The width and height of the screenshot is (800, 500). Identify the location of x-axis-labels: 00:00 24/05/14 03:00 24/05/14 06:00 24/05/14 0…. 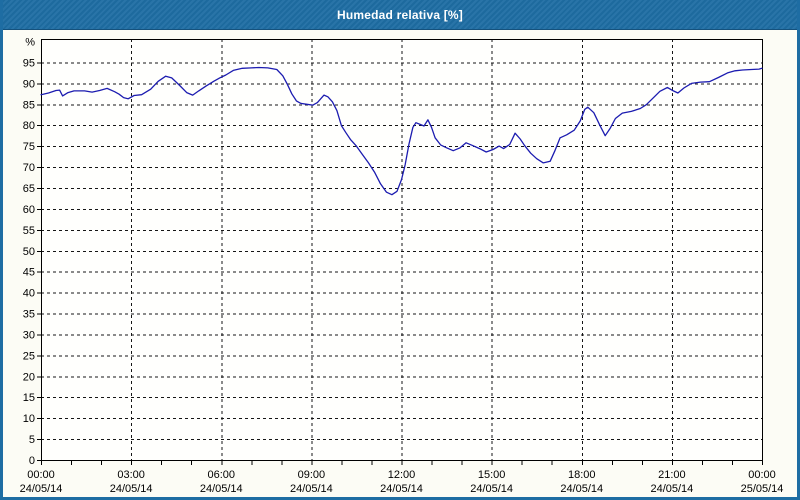
(402, 482).